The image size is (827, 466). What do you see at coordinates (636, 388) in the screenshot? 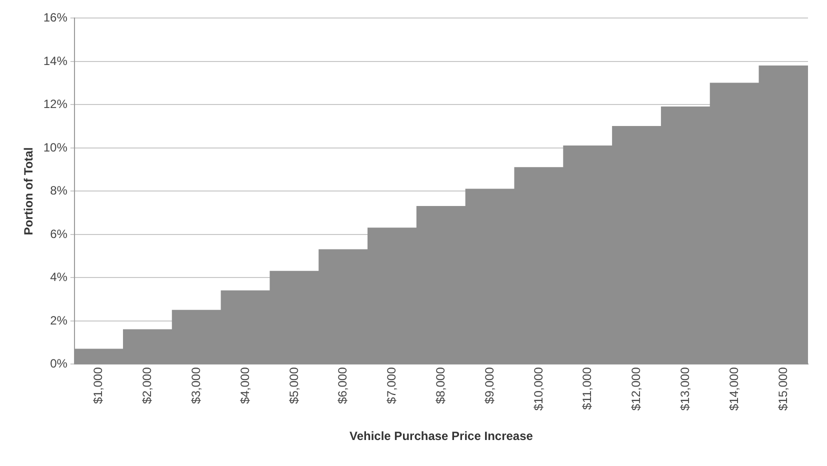
I see `x-tick-label: $12,000` at bounding box center [636, 388].